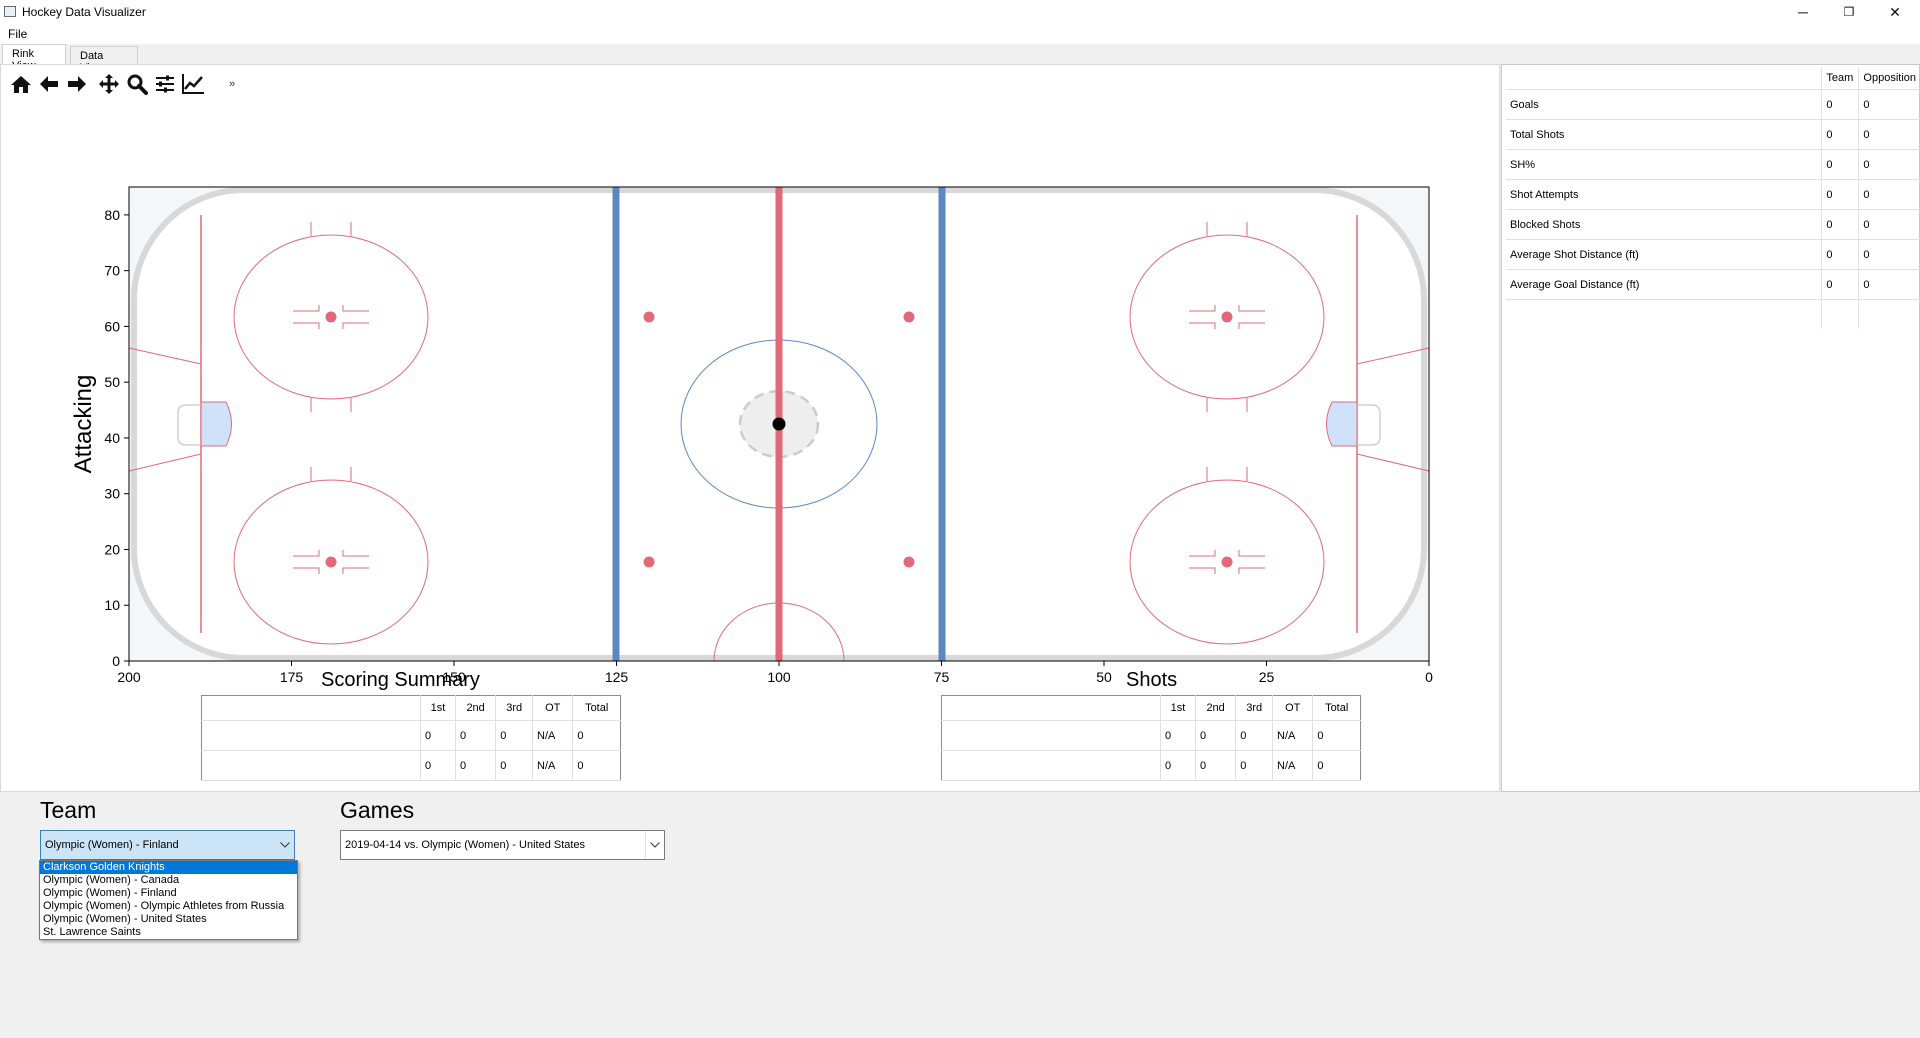 This screenshot has height=1038, width=1920. What do you see at coordinates (189, 425) in the screenshot?
I see `left-goal-net` at bounding box center [189, 425].